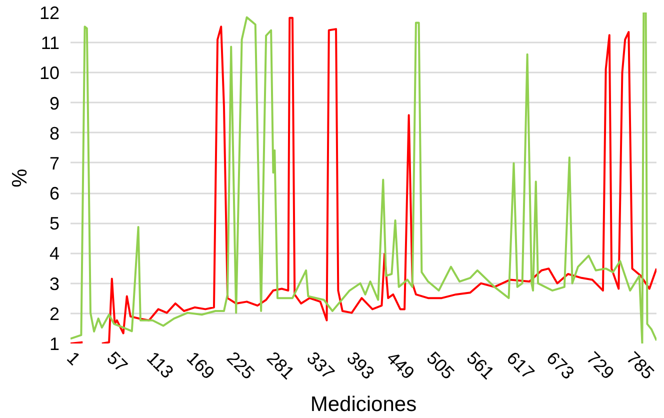 The width and height of the screenshot is (664, 418). Describe the element at coordinates (240, 366) in the screenshot. I see `x-tick-label: 225` at that location.